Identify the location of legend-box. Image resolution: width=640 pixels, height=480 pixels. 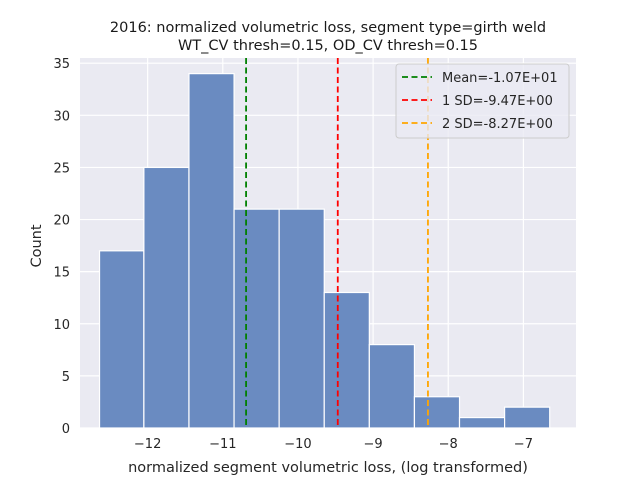
(482, 101).